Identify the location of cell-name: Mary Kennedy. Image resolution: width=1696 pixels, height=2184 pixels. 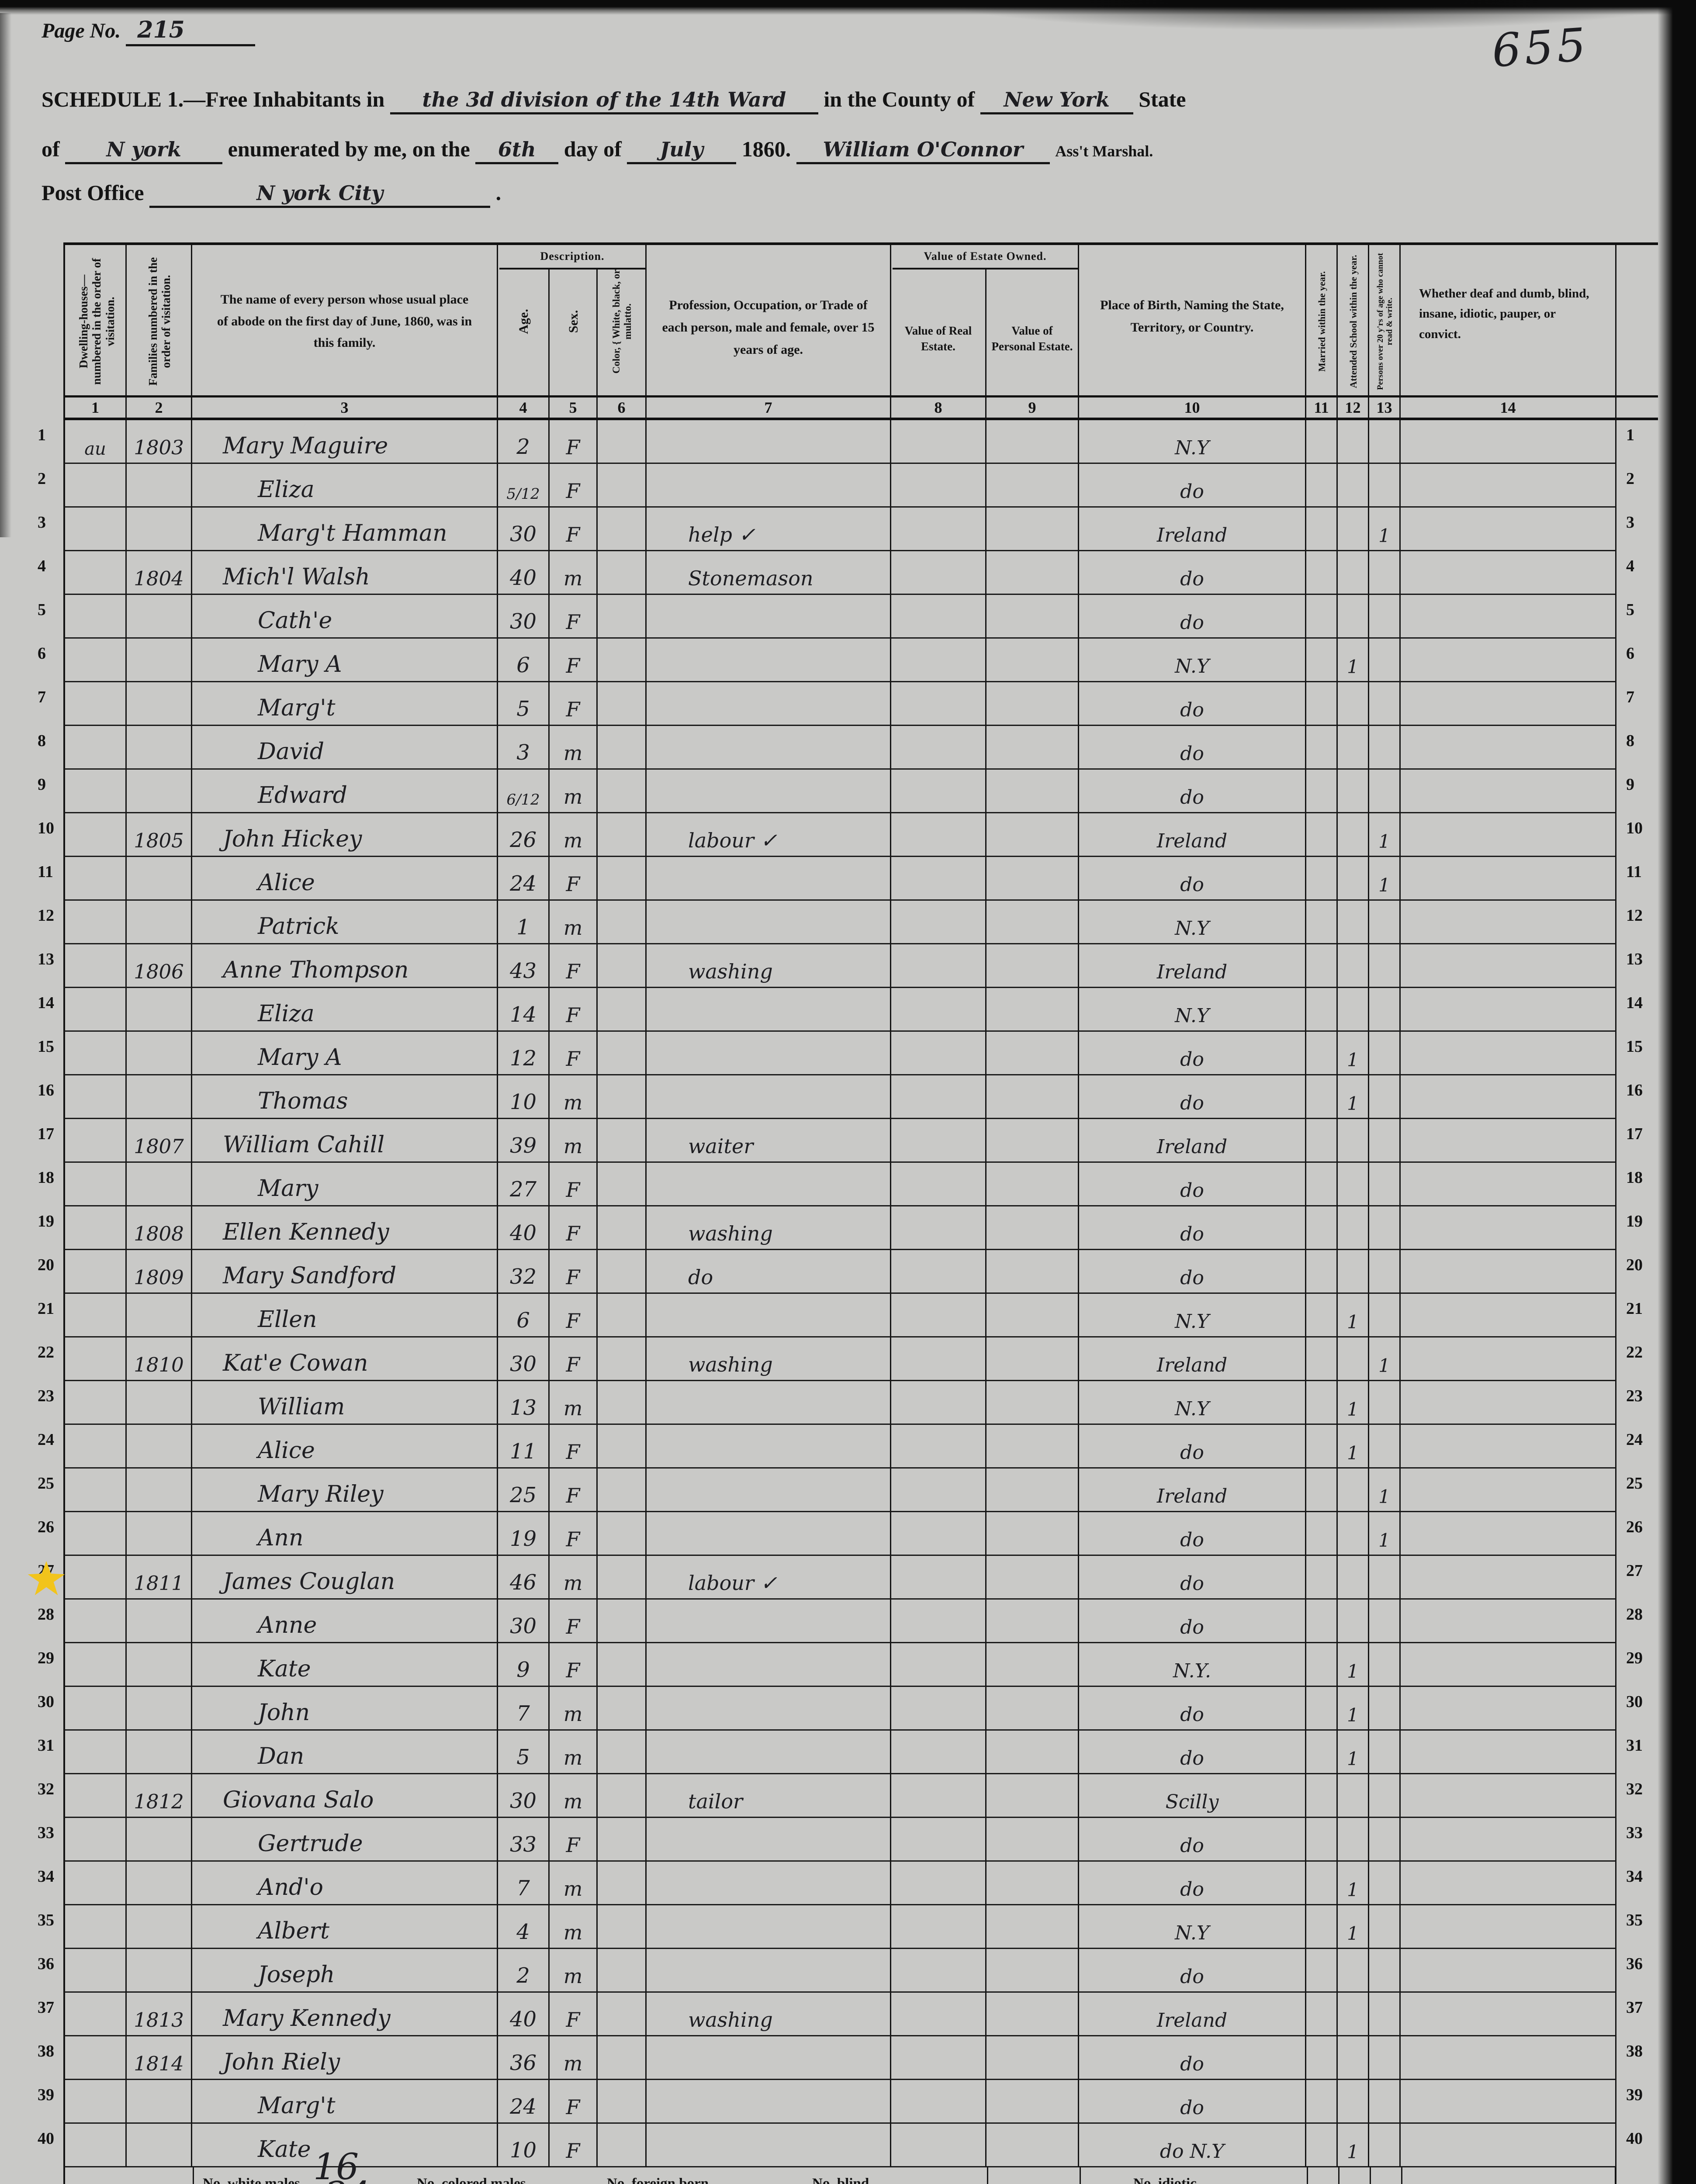
(345, 2014).